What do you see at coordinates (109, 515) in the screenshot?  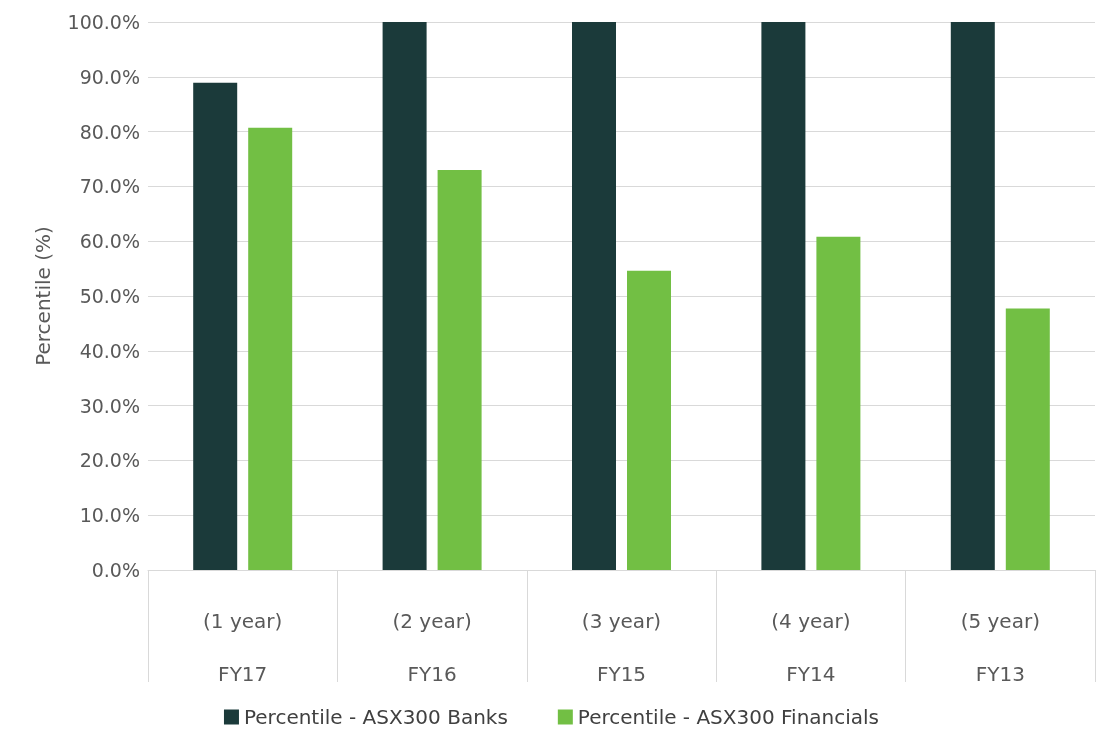 I see `y-tick-label: 10.0%` at bounding box center [109, 515].